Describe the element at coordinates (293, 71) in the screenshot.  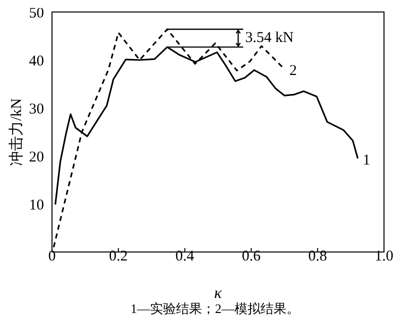
I see `series-label: 2` at that location.